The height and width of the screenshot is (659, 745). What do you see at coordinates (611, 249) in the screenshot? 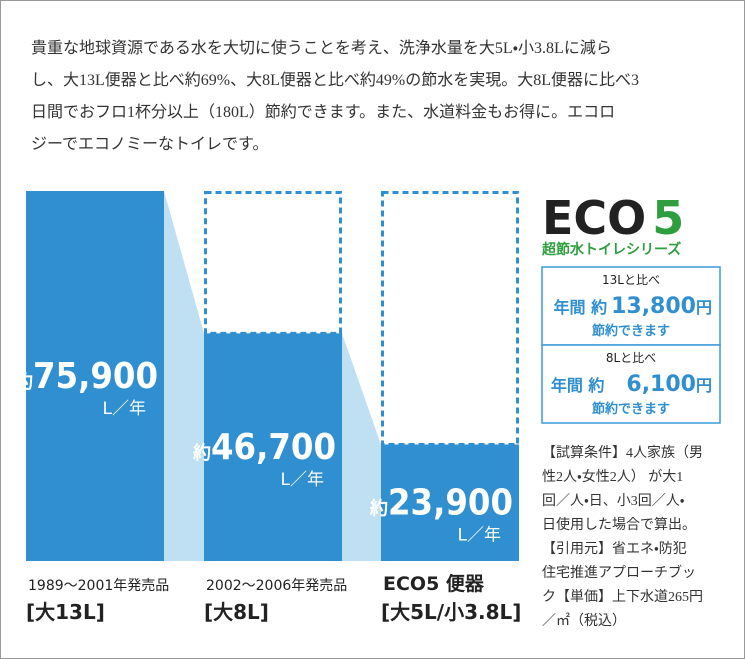
I see `logo-tagline: 超節水トイレシリーズ` at bounding box center [611, 249].